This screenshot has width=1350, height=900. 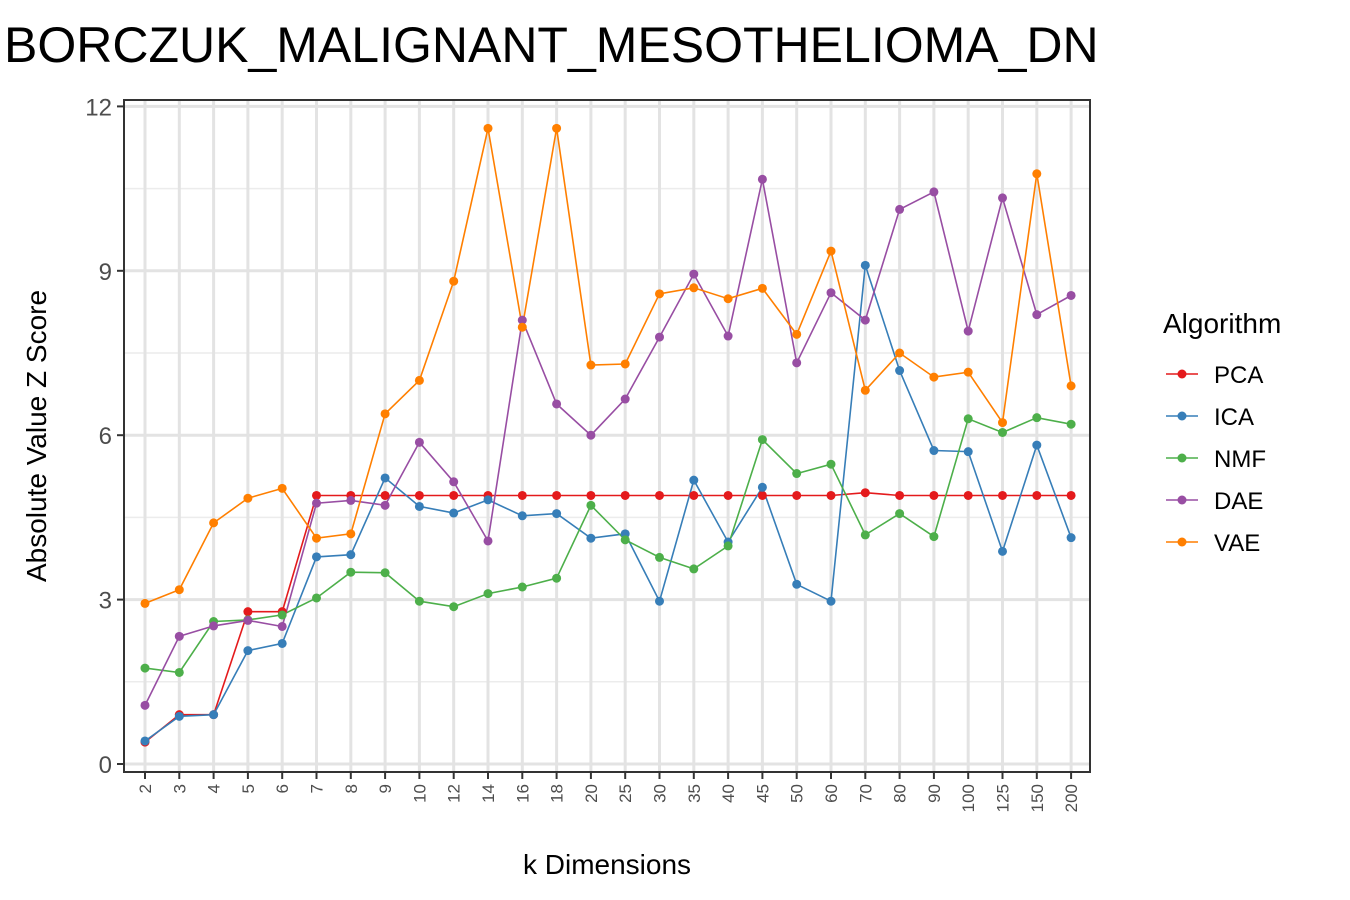 What do you see at coordinates (1240, 459) in the screenshot?
I see `legend-label-nmf: NMF` at bounding box center [1240, 459].